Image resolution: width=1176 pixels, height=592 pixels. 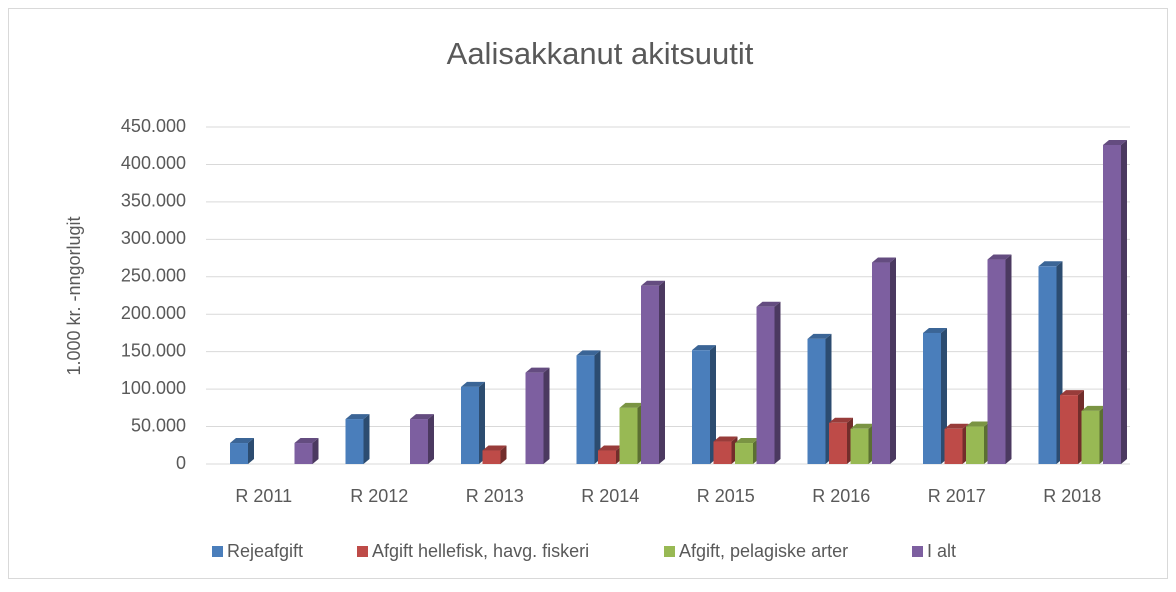 I want to click on y-axis-label: 1.000 kr. -nngorlugit, so click(x=74, y=295).